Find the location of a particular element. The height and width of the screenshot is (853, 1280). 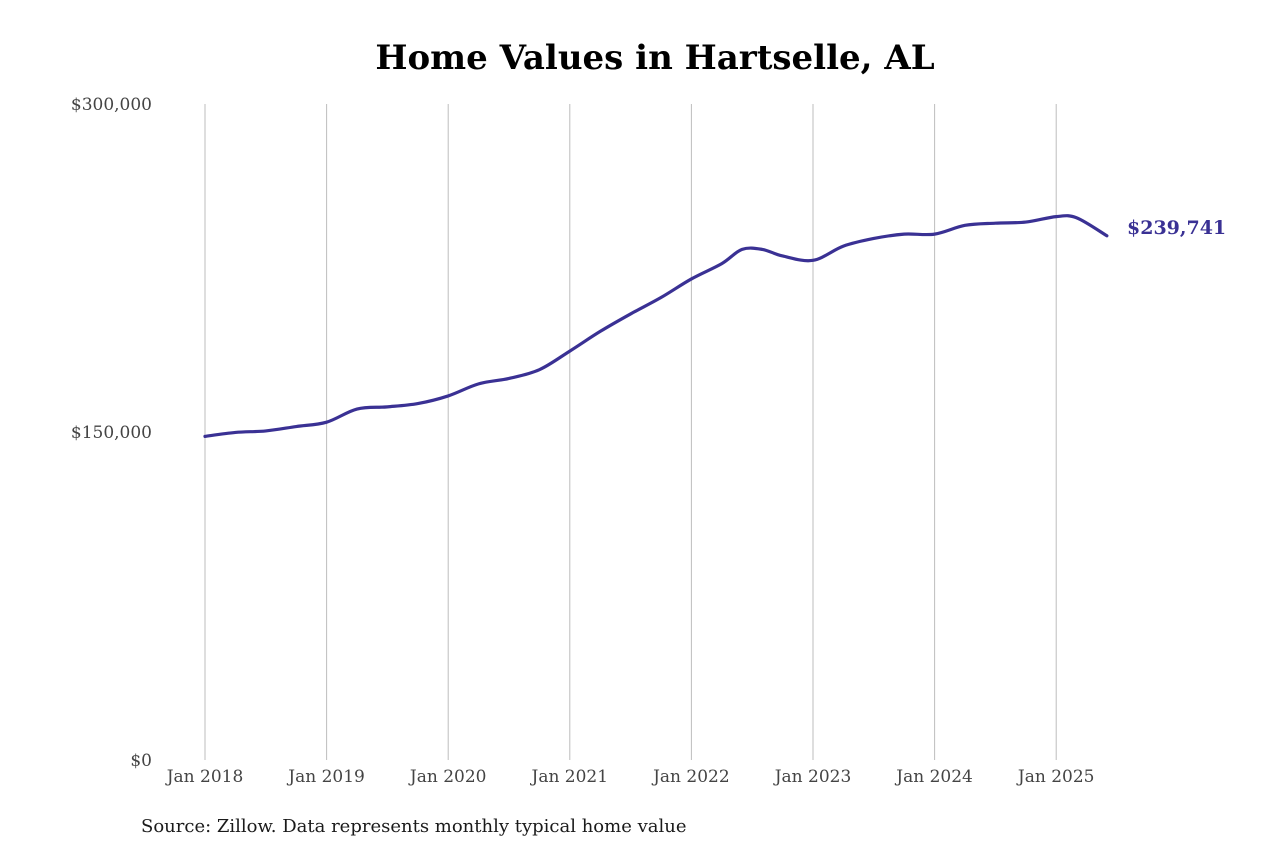

end-value-label: $239,741 is located at coordinates (1176, 228).